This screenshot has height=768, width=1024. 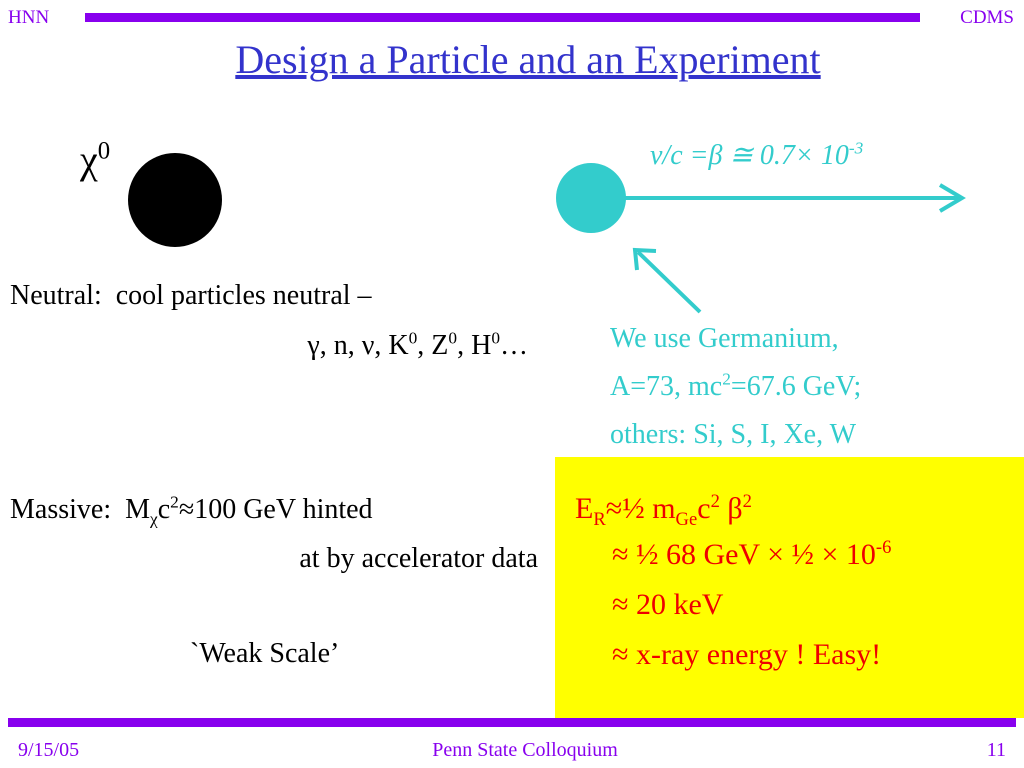 What do you see at coordinates (512, 722) in the screenshot?
I see `bottom-rule` at bounding box center [512, 722].